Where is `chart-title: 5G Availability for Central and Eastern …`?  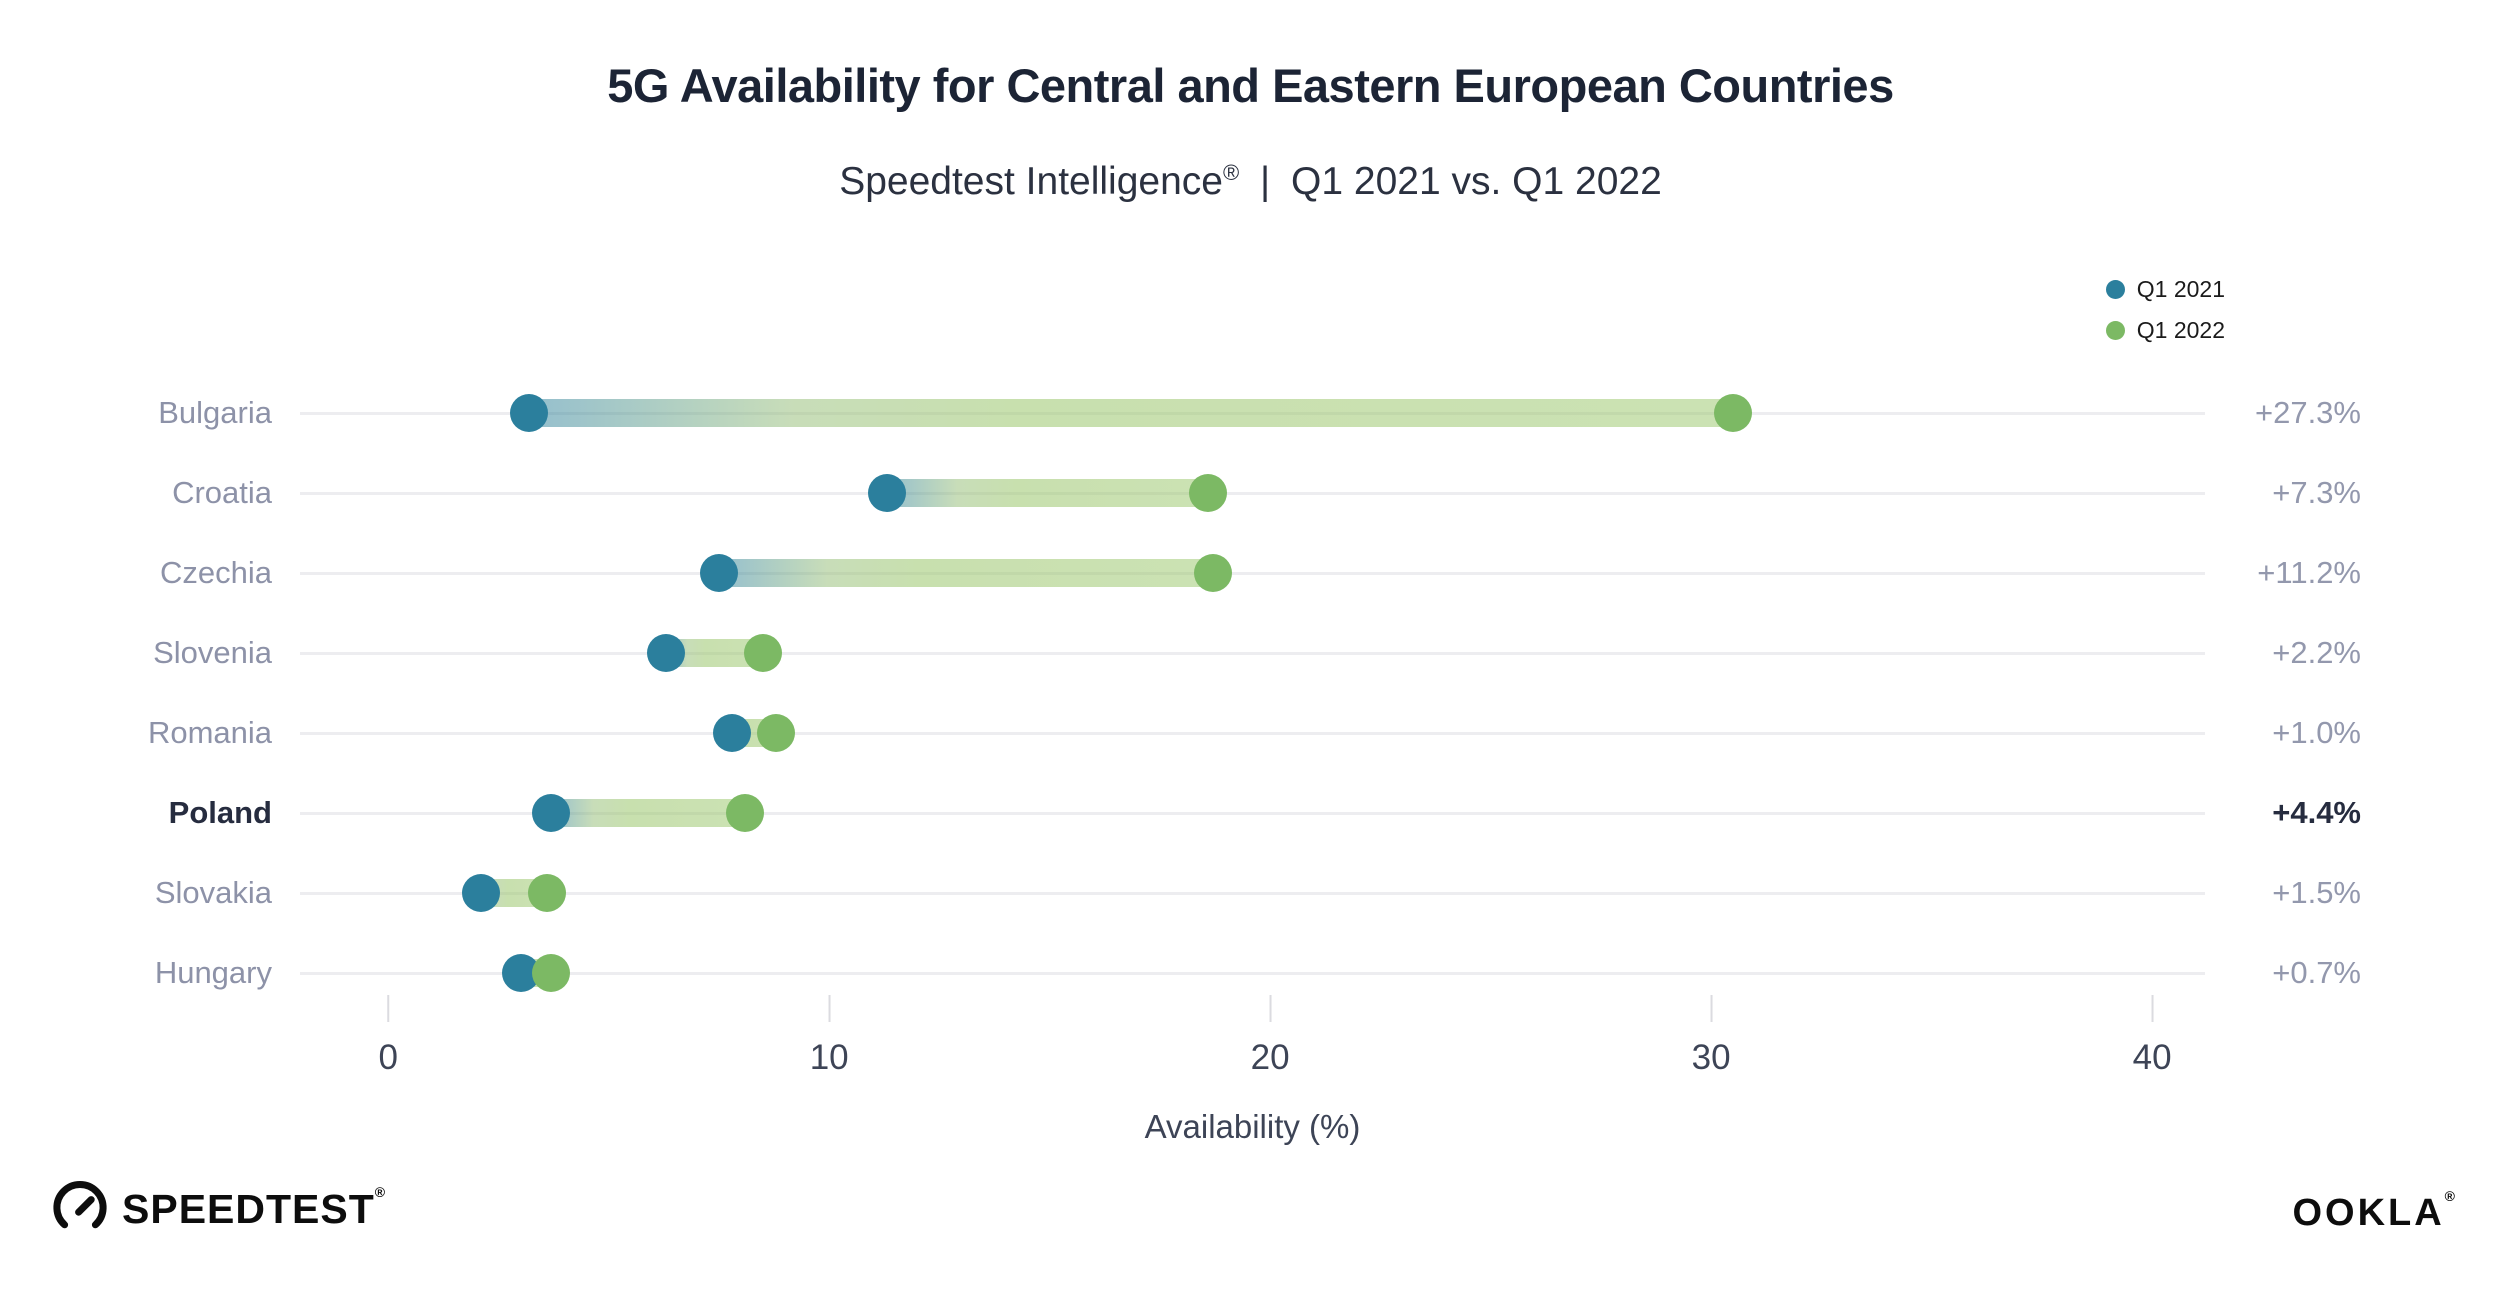
chart-title: 5G Availability for Central and Eastern … is located at coordinates (1250, 85).